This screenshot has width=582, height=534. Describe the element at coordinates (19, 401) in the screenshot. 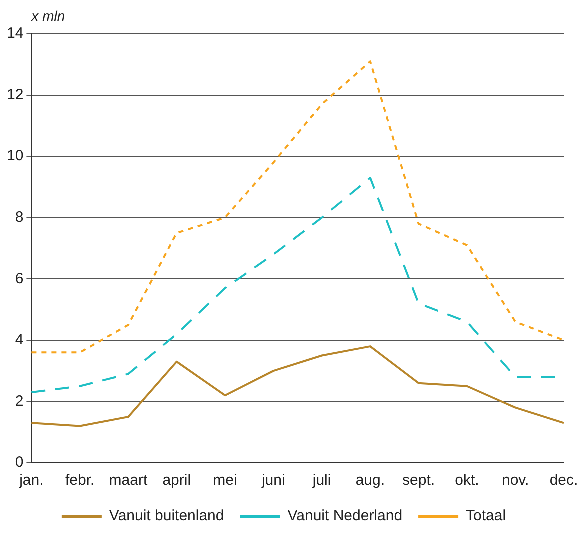

I see `y-tick-label: 2` at that location.